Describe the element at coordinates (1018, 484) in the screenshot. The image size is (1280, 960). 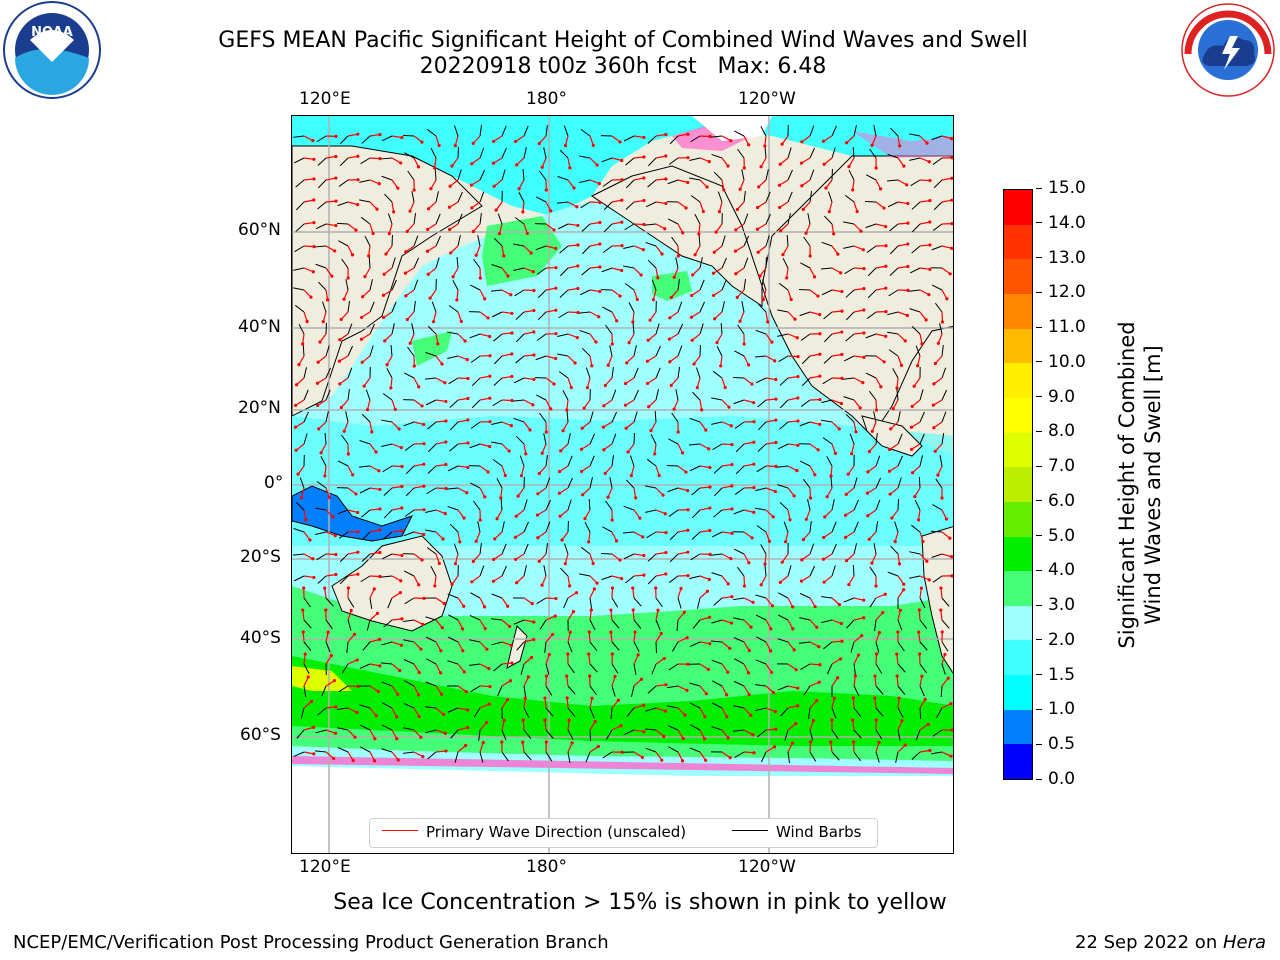
I see `colorbar` at that location.